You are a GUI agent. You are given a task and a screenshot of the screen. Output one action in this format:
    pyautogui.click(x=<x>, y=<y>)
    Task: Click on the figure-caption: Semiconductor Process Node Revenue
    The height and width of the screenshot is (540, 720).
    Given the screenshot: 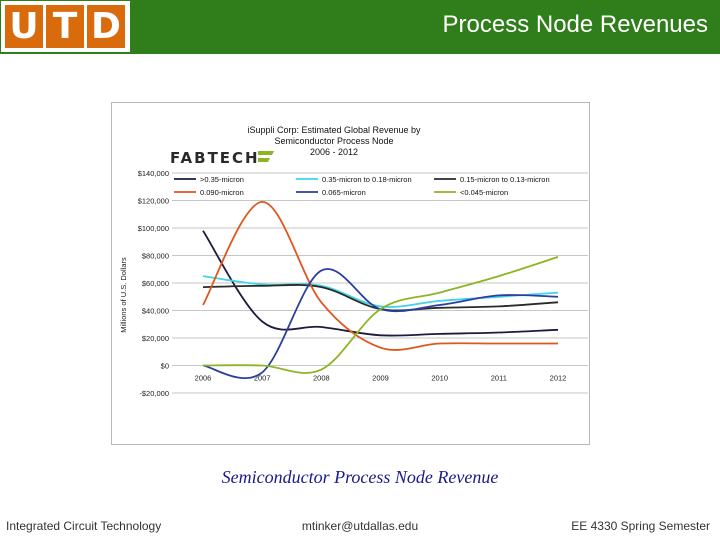 What is the action you would take?
    pyautogui.click(x=360, y=477)
    